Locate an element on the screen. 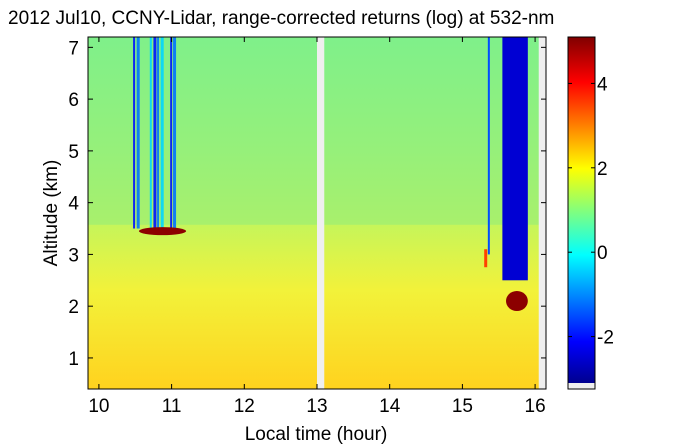 The height and width of the screenshot is (447, 680). y-tick-label: 4 is located at coordinates (73, 204).